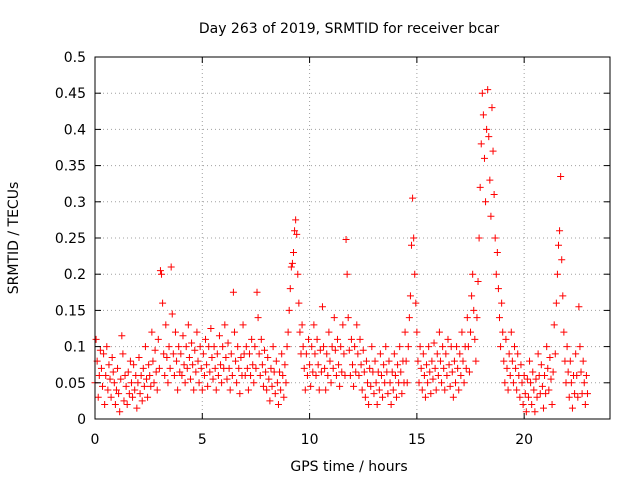  I want to click on x-tick-label: 5, so click(202, 440).